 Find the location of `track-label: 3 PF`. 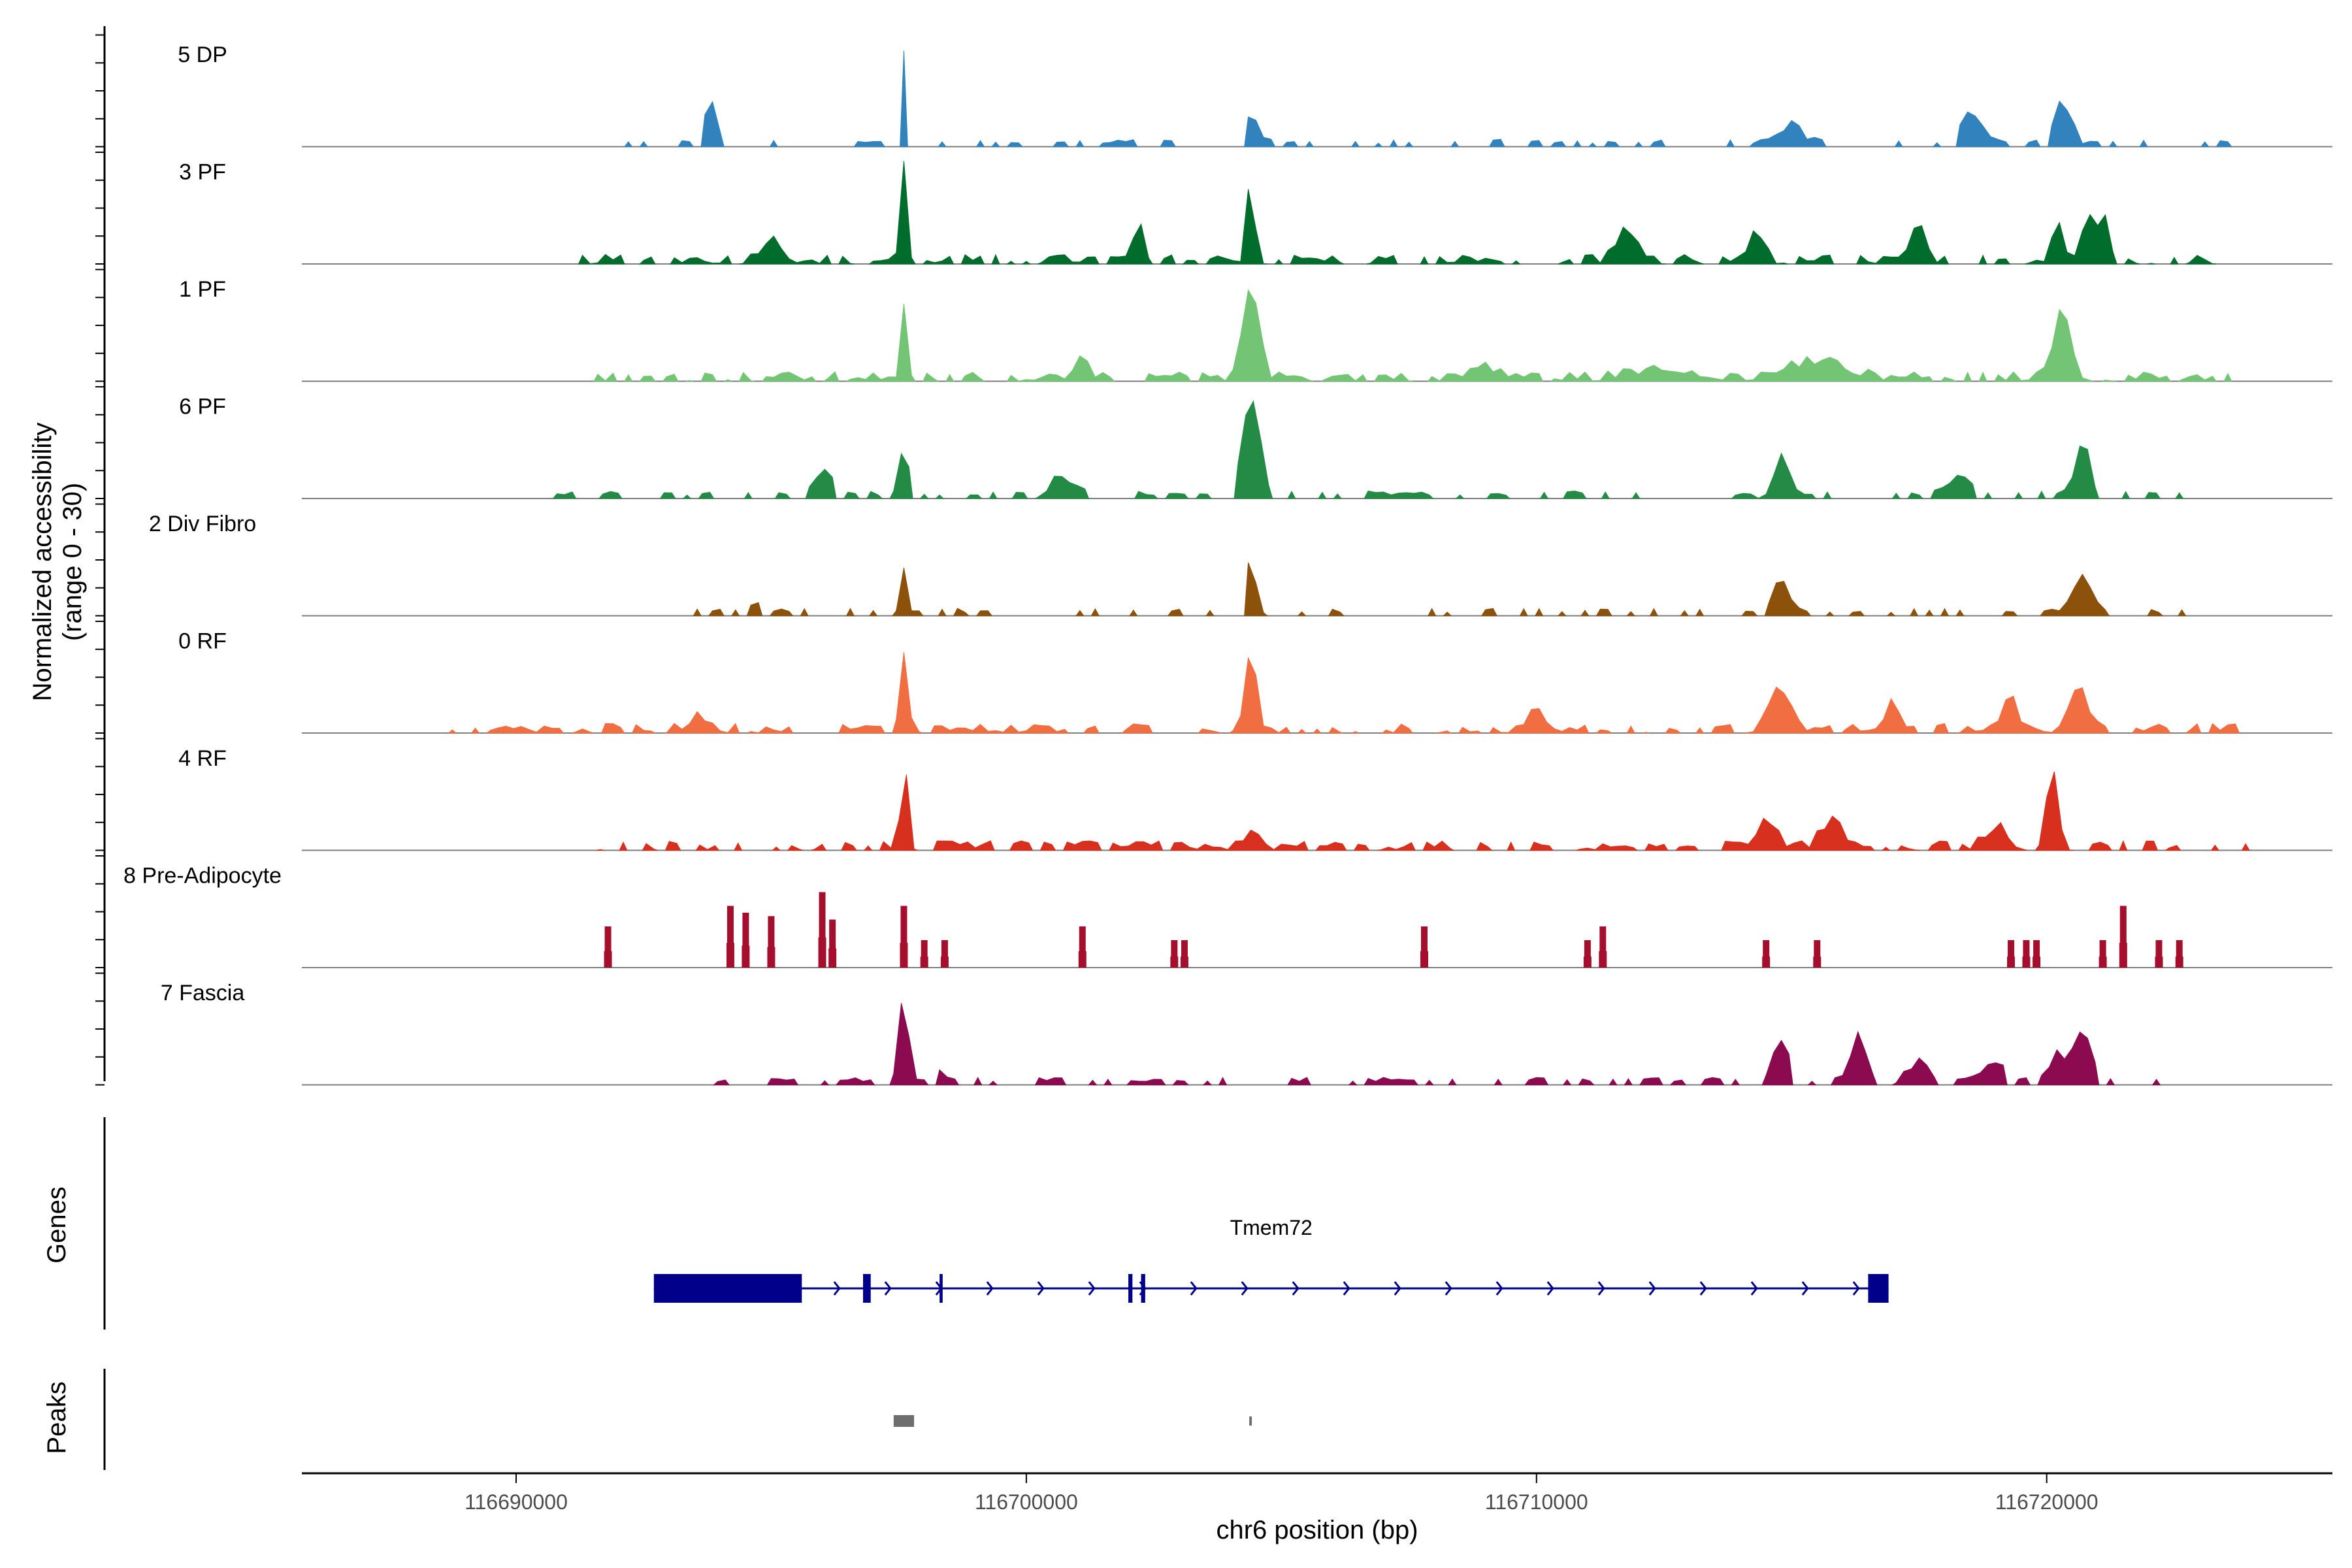

track-label: 3 PF is located at coordinates (202, 172).